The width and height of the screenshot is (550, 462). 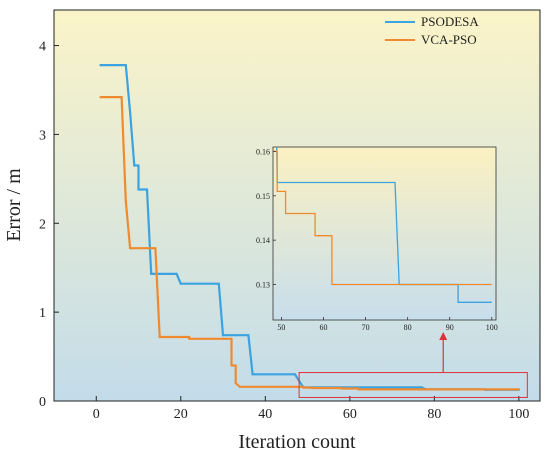 What do you see at coordinates (297, 442) in the screenshot?
I see `x-axis-label: Iteration count` at bounding box center [297, 442].